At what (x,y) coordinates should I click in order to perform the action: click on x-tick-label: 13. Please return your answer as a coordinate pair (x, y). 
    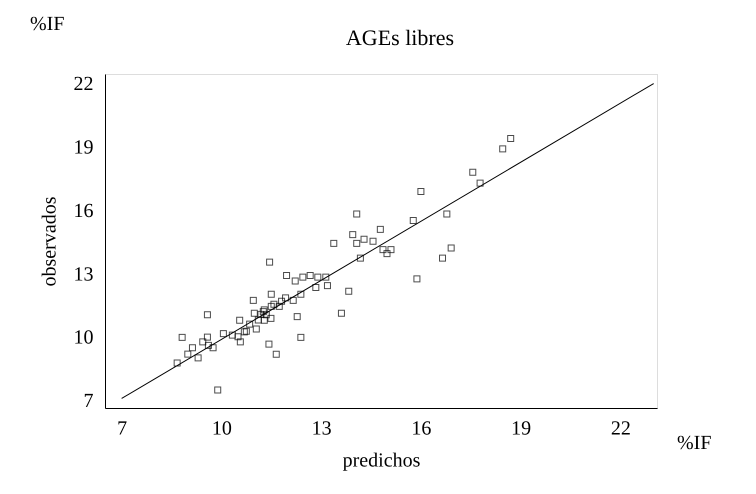
    Looking at the image, I should click on (322, 429).